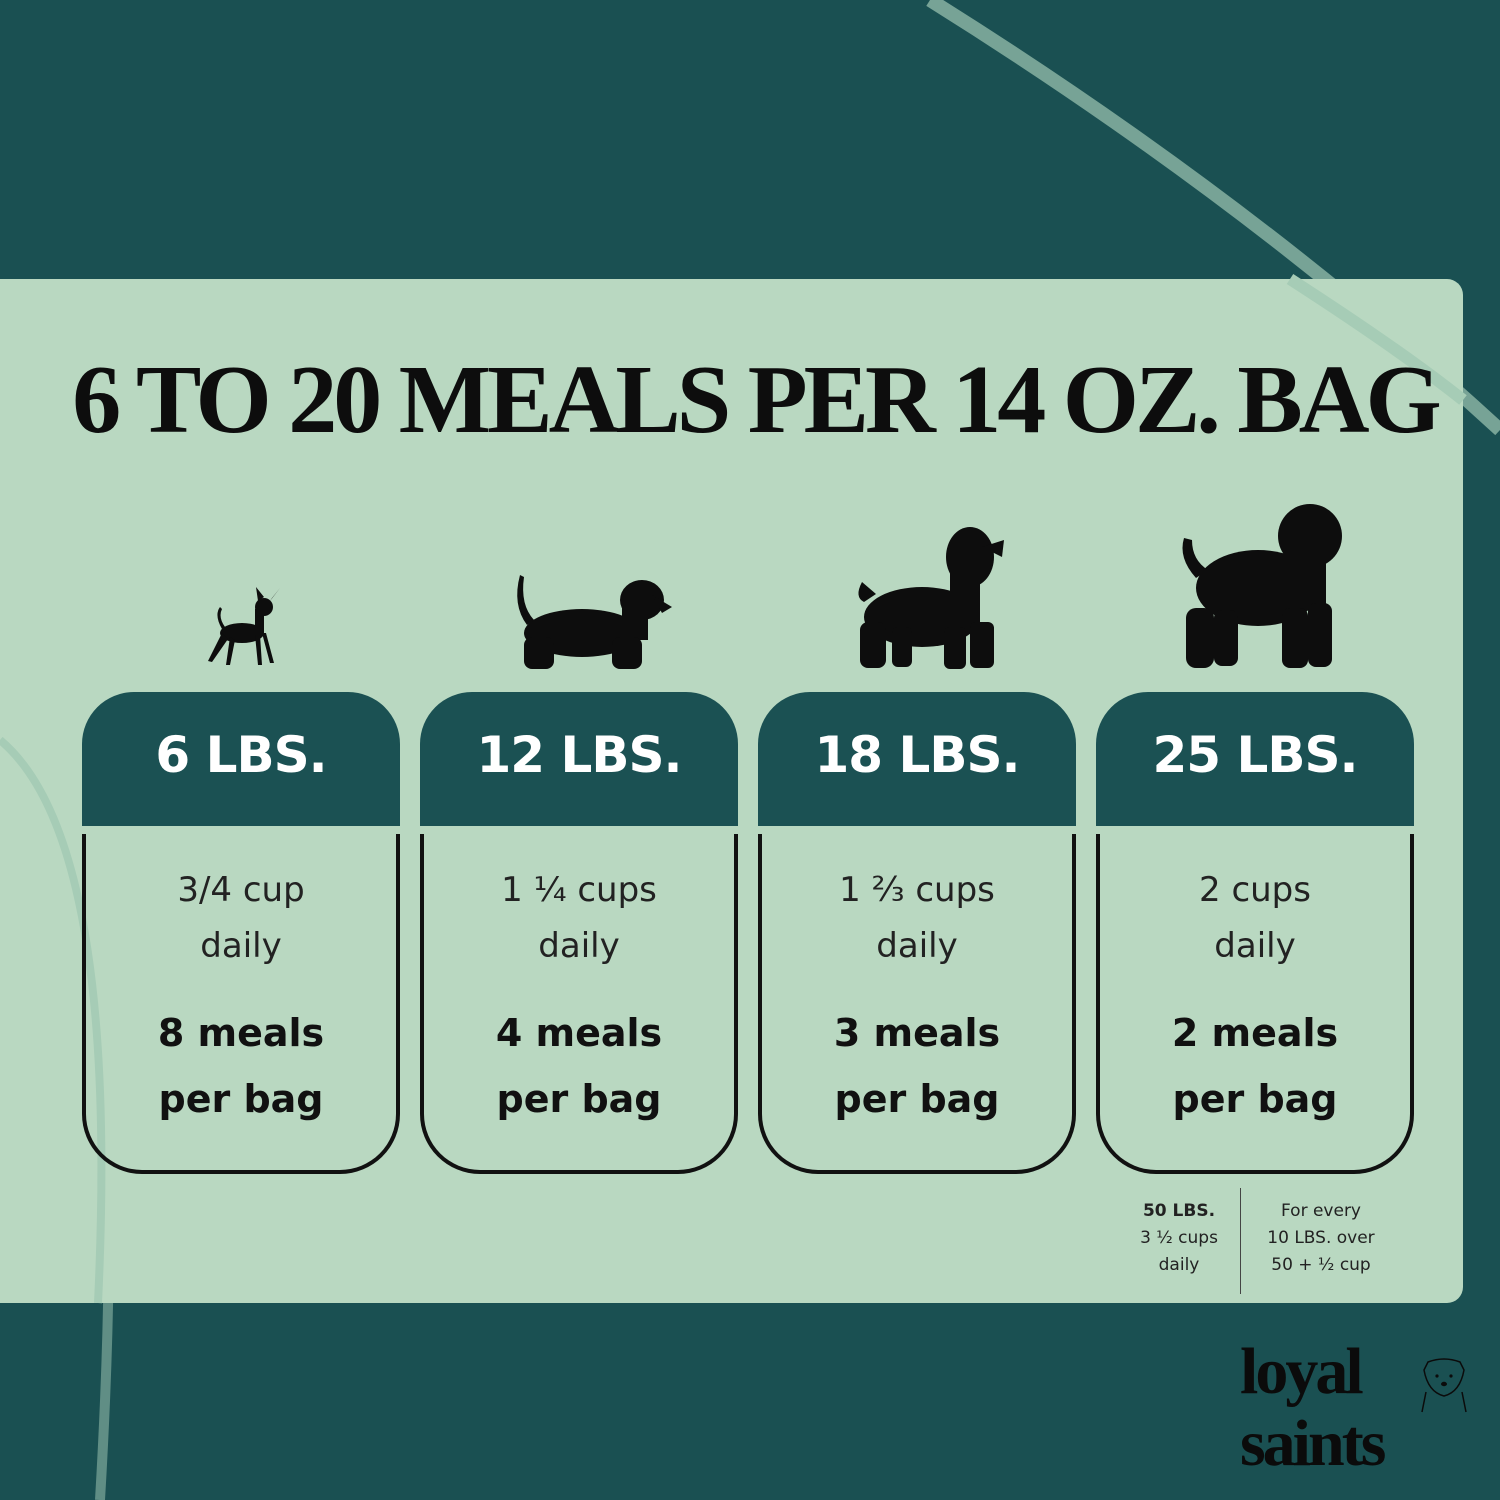 Image resolution: width=1500 pixels, height=1500 pixels. I want to click on page-title: 6 TO 20 MEALS PER 14 OZ. BAG, so click(757, 400).